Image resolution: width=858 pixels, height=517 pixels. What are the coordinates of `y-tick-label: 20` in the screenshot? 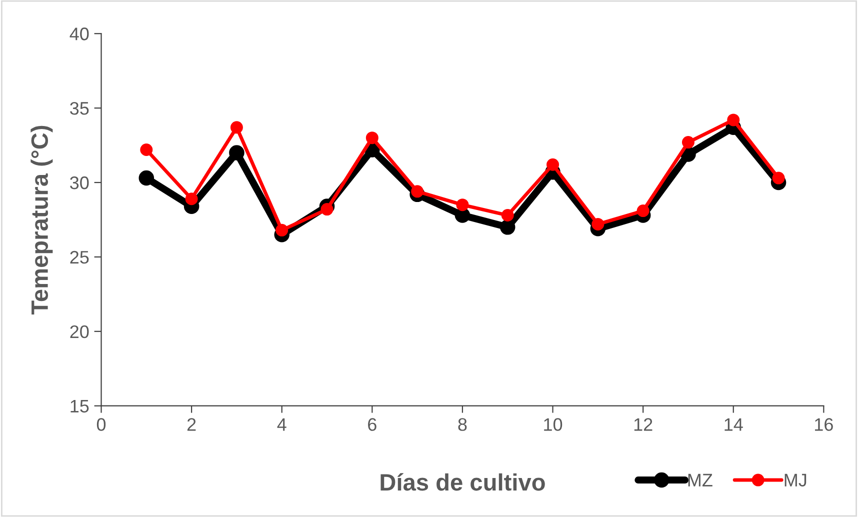 It's located at (79, 331).